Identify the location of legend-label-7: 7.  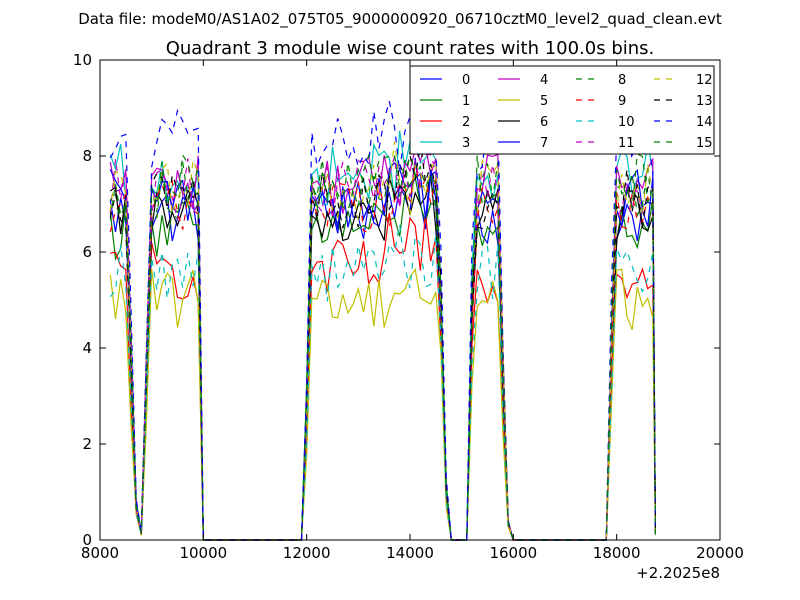
(544, 143).